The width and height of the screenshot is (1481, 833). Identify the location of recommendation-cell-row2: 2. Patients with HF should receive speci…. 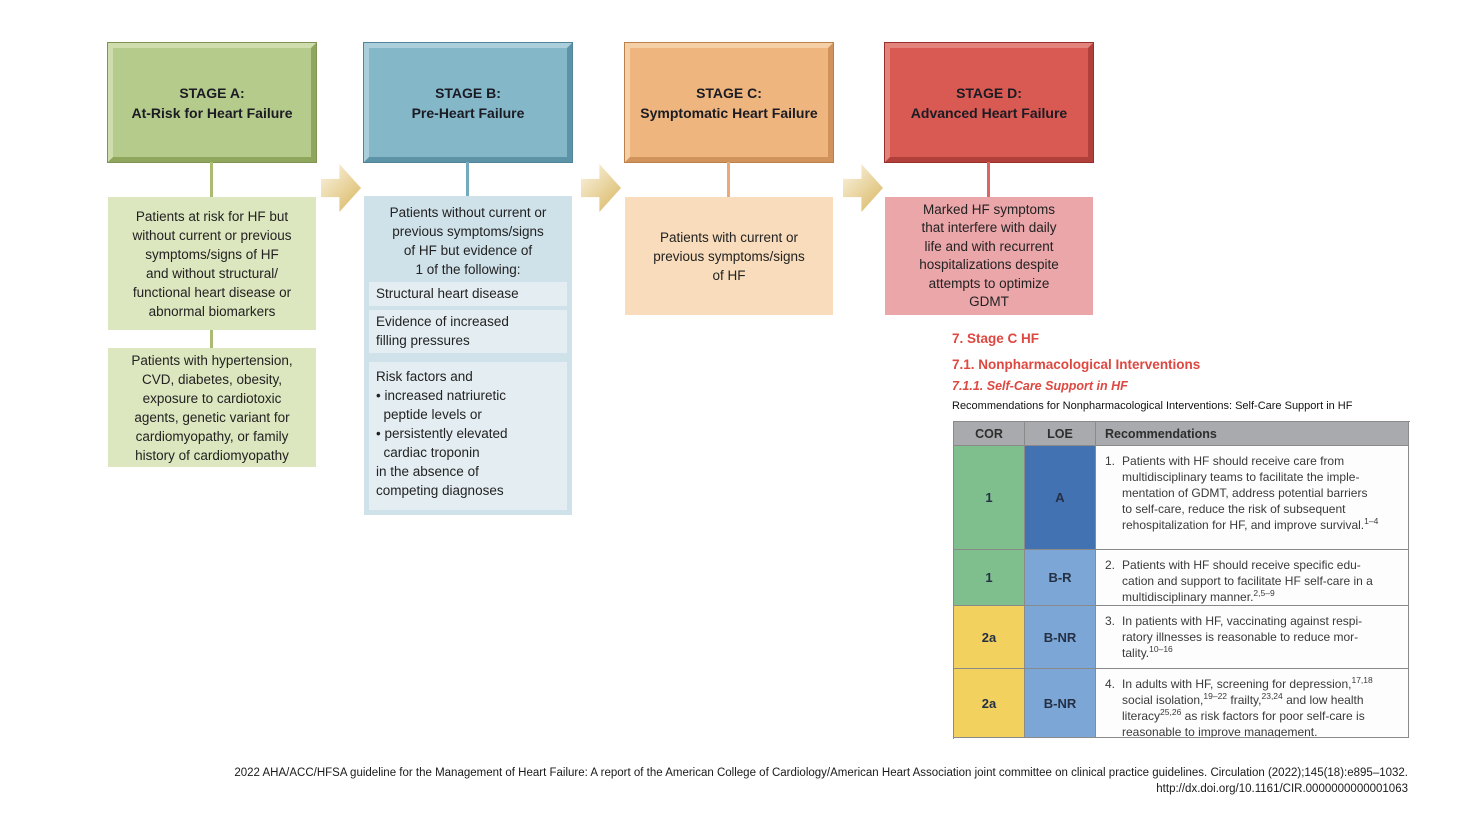
(1252, 578).